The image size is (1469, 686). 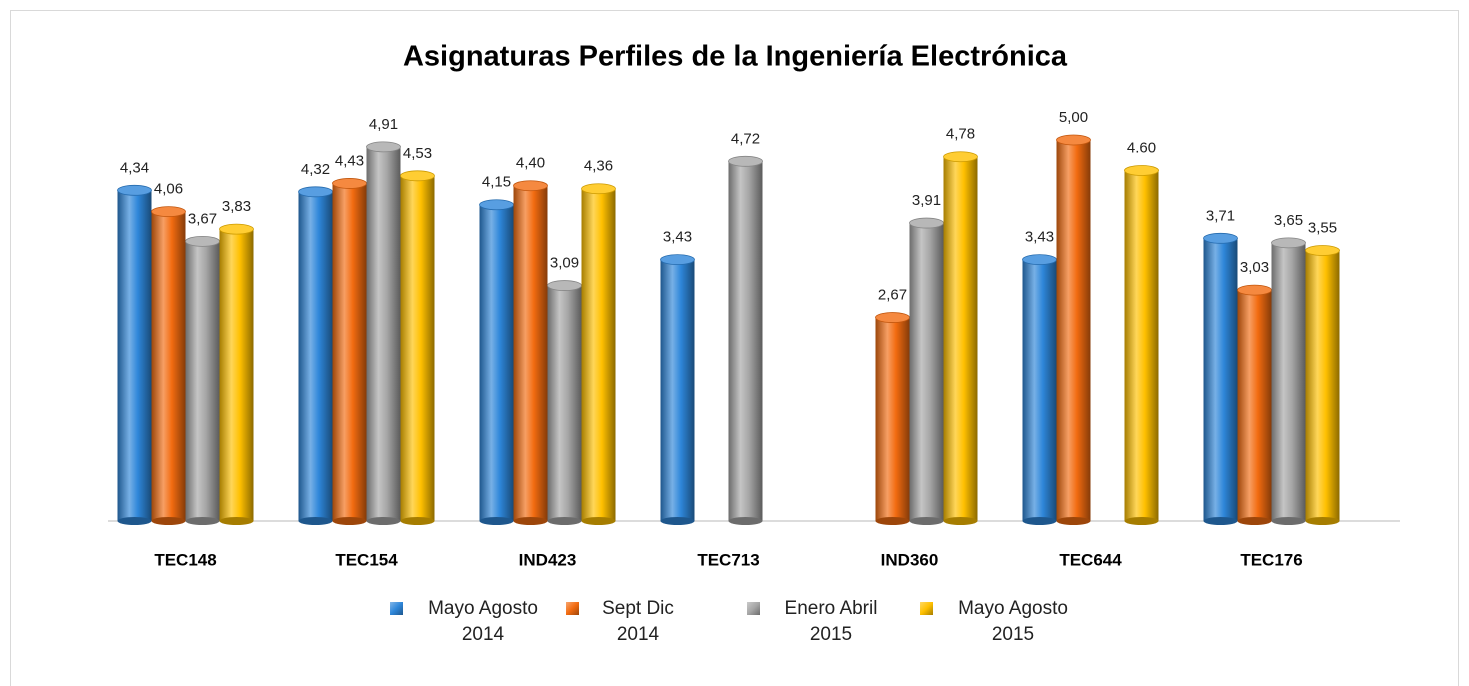 What do you see at coordinates (349, 160) in the screenshot?
I see `data-label: 4,43` at bounding box center [349, 160].